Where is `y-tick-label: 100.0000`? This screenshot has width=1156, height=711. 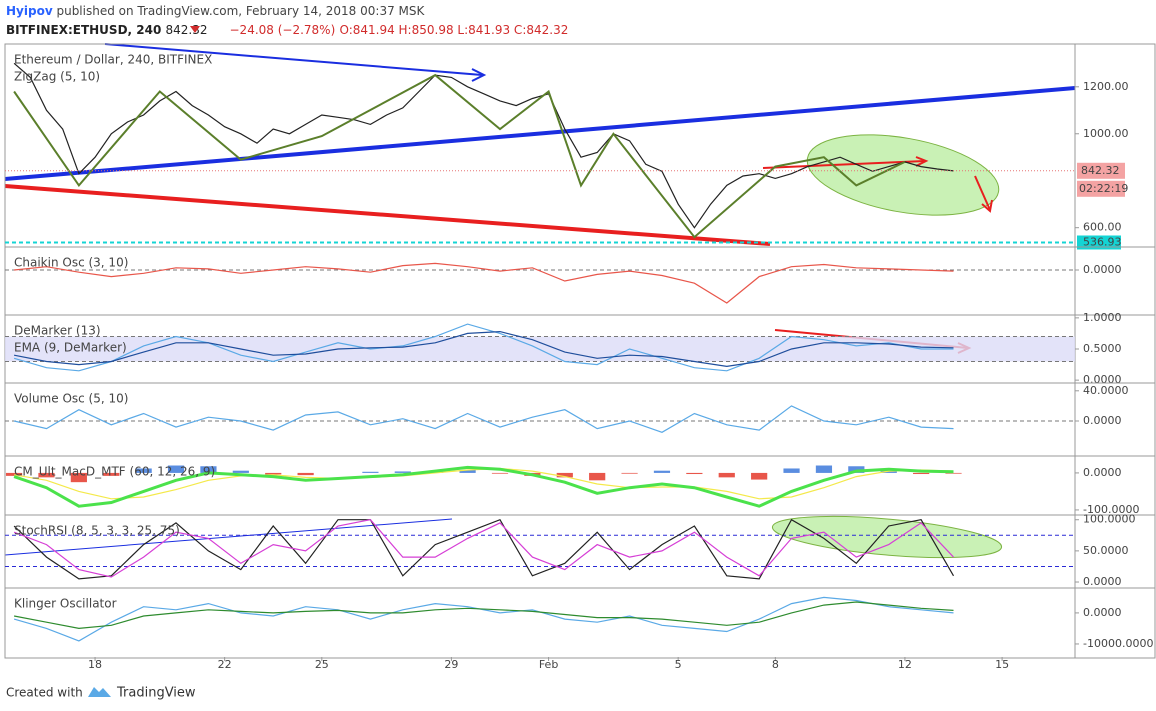 y-tick-label: 100.0000 is located at coordinates (1109, 519).